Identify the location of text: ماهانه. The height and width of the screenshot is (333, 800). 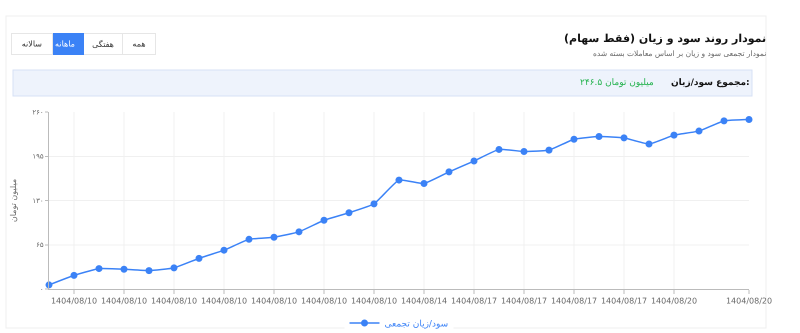
(65, 44).